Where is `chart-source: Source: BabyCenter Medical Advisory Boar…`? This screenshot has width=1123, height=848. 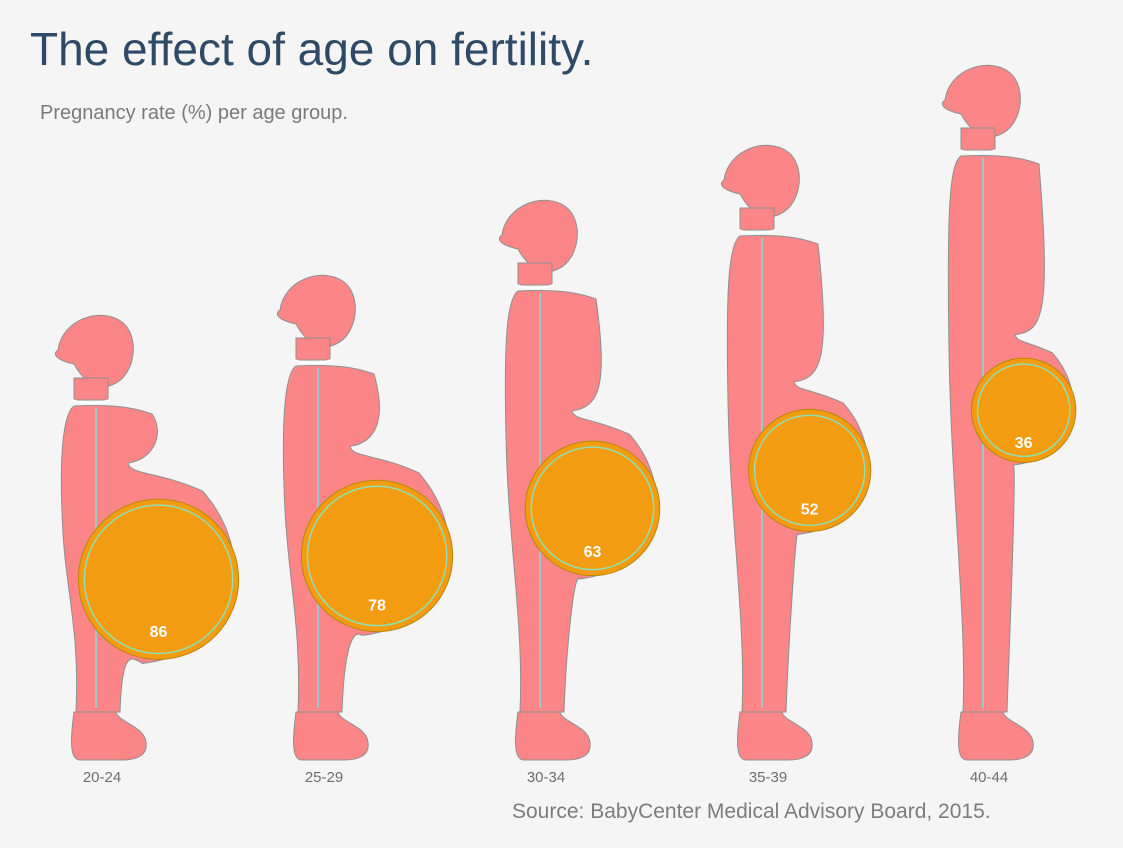
chart-source: Source: BabyCenter Medical Advisory Boar… is located at coordinates (751, 811).